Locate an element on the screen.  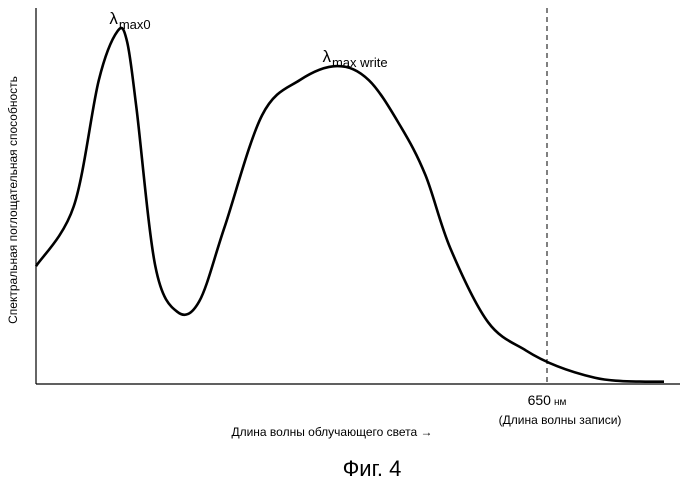
peak-label-max-write-subscript: max write is located at coordinates (360, 62).